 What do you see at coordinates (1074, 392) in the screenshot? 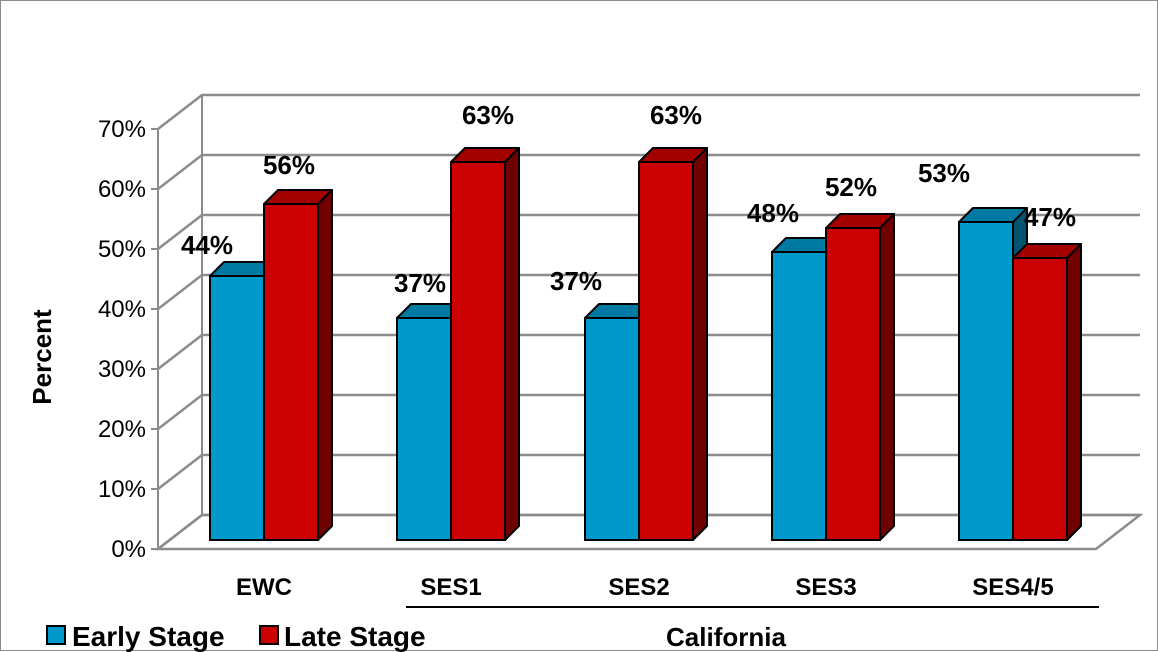
I see `bar-late-4-side` at bounding box center [1074, 392].